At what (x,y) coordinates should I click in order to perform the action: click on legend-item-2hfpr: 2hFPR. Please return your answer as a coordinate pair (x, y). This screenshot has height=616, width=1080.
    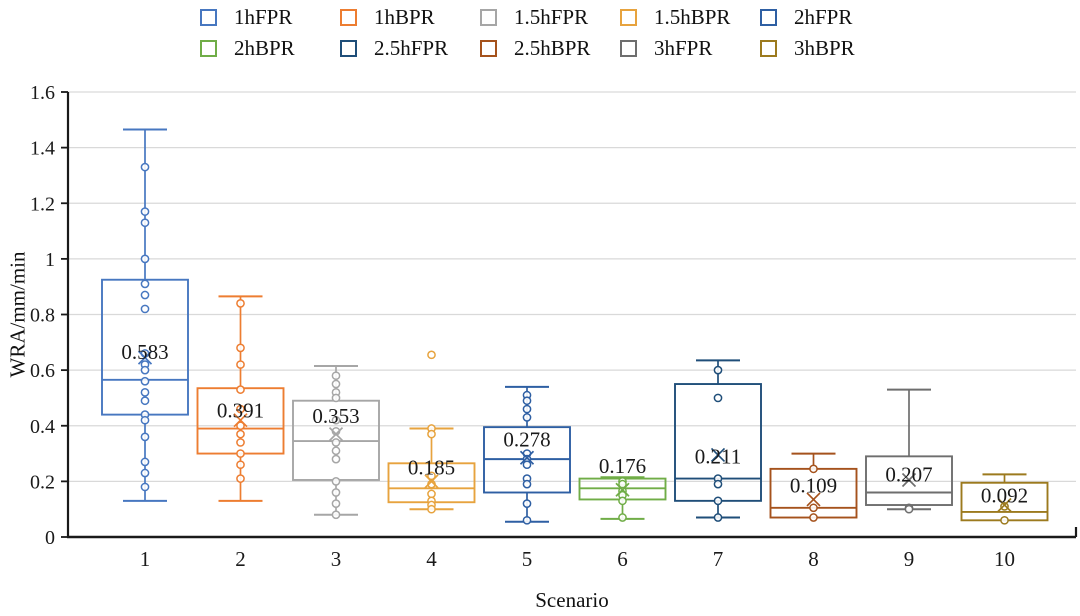
    Looking at the image, I should click on (830, 17).